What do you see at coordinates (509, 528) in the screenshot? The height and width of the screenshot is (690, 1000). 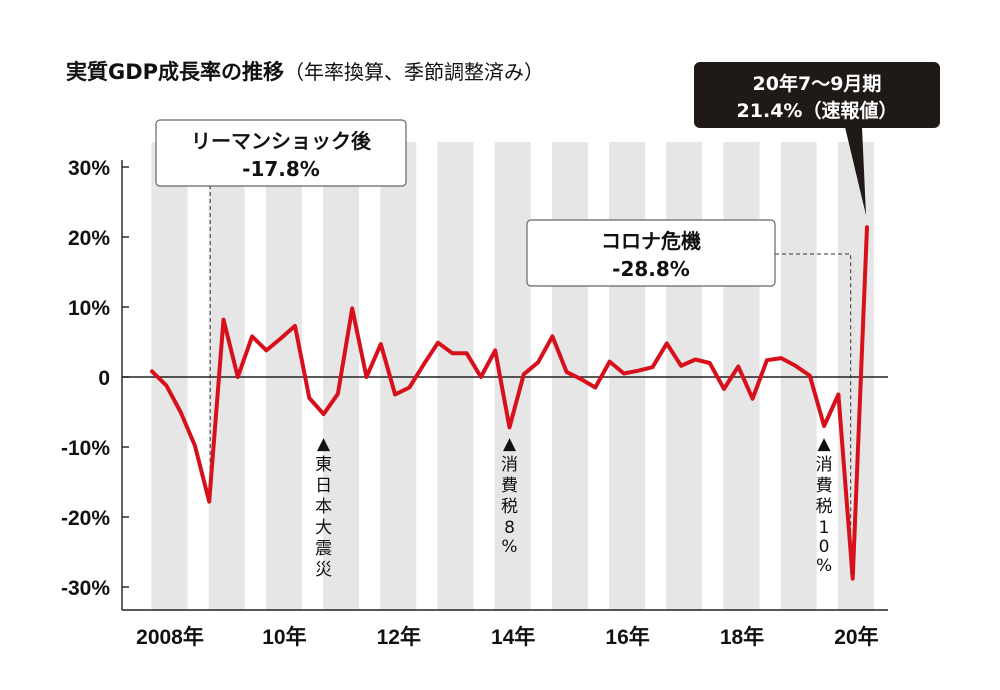 I see `annotation-char: 8` at bounding box center [509, 528].